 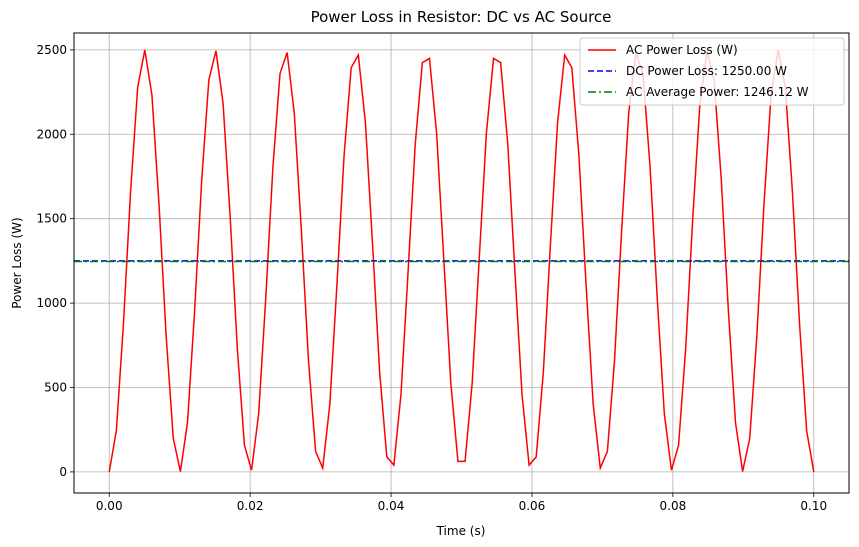 I want to click on legend-label: AC Average Power: 1246.12 W, so click(x=717, y=92).